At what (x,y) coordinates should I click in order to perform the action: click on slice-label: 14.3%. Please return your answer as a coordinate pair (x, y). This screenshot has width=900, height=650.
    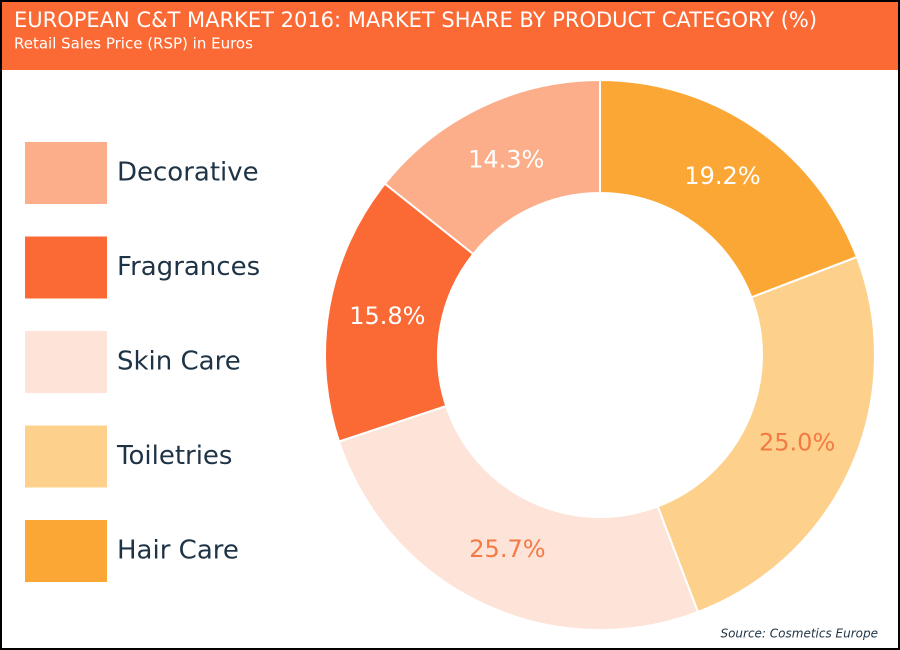
    Looking at the image, I should click on (506, 159).